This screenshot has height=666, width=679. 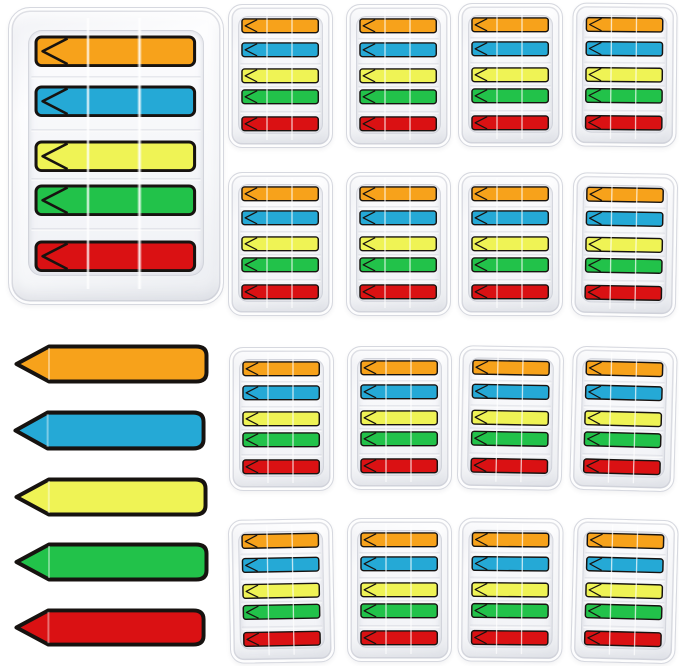 I want to click on loose-arrow-orange, so click(x=111, y=364).